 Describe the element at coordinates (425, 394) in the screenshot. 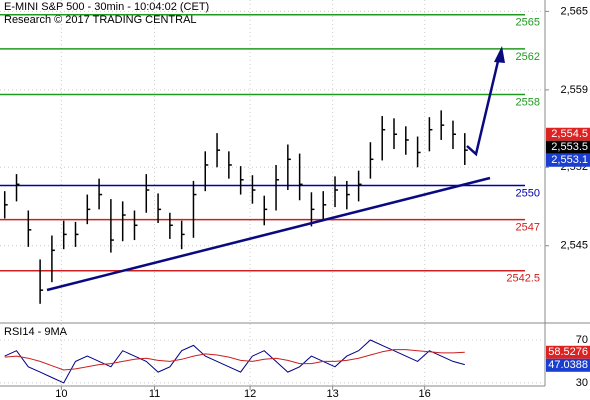

I see `x-tick-label: 16` at that location.